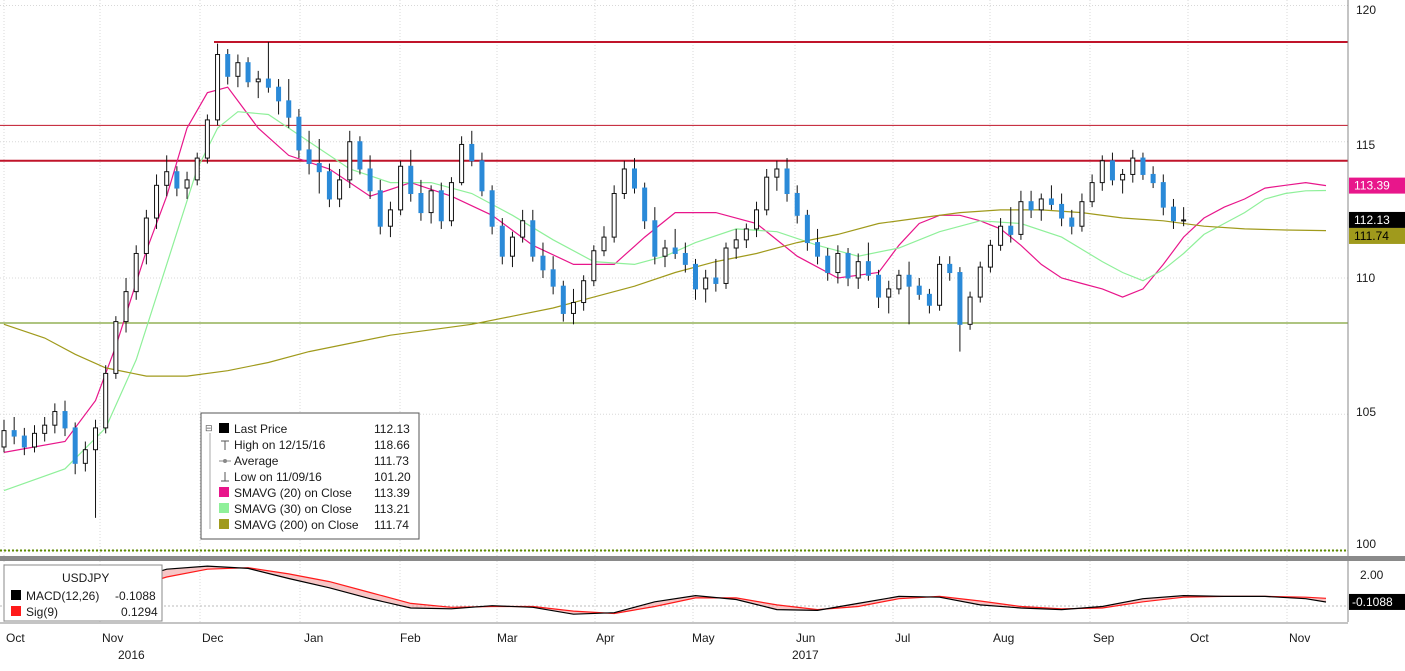  Describe the element at coordinates (212, 638) in the screenshot. I see `month-label-dec: Dec` at that location.